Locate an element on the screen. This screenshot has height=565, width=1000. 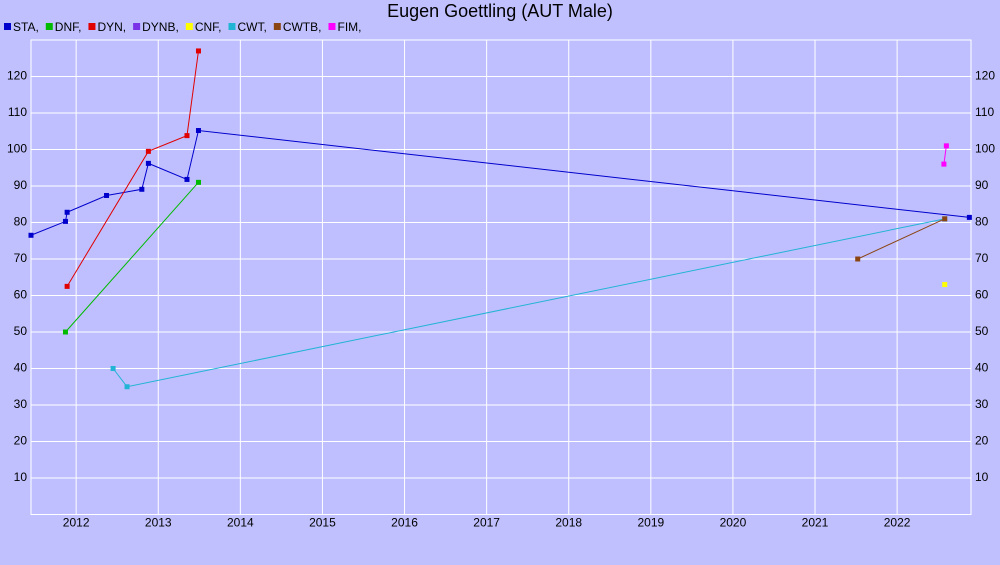
y-tick-label-right: 30 is located at coordinates (982, 404).